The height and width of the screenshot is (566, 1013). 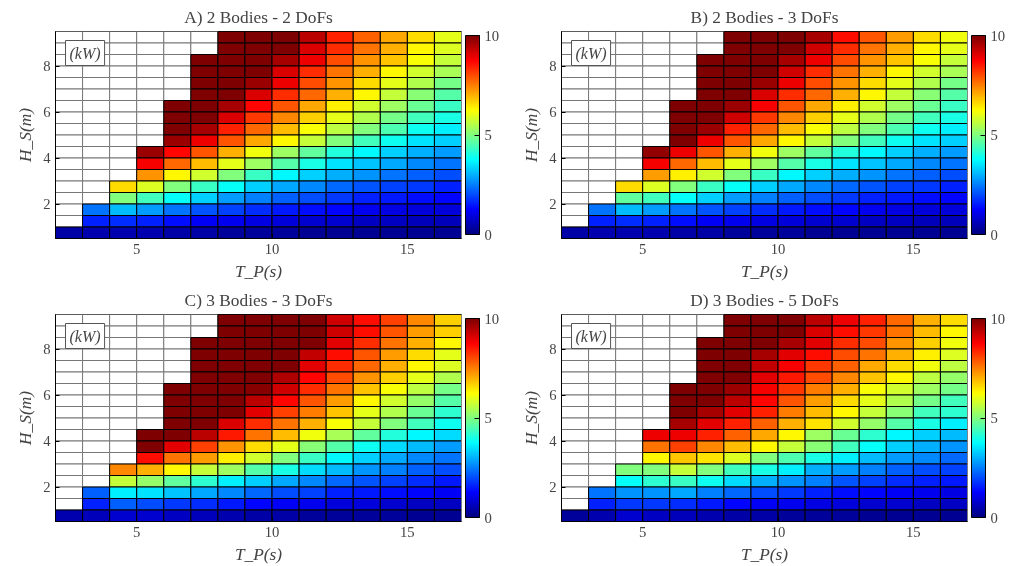 What do you see at coordinates (259, 17) in the screenshot?
I see `chart-title: A) 2 Bodies - 2 DoFs` at bounding box center [259, 17].